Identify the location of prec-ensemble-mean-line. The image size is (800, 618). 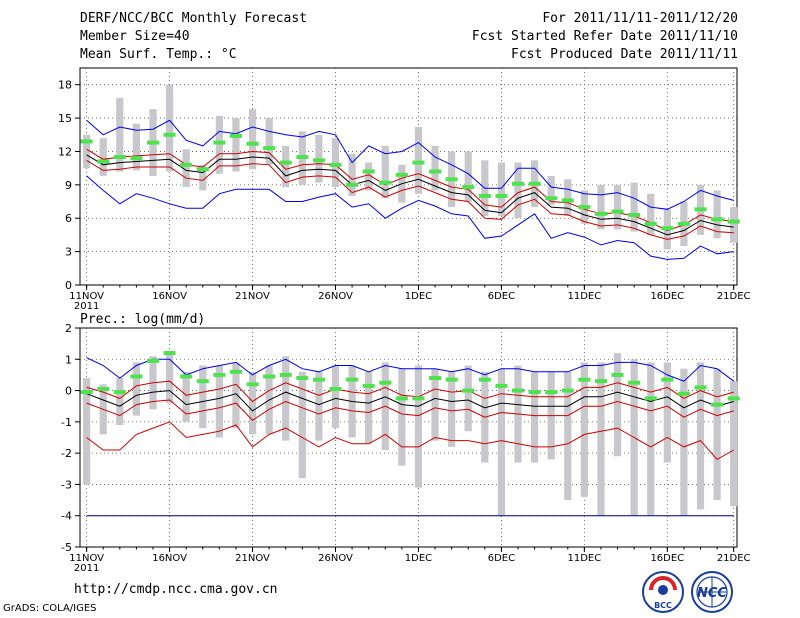
(410, 401).